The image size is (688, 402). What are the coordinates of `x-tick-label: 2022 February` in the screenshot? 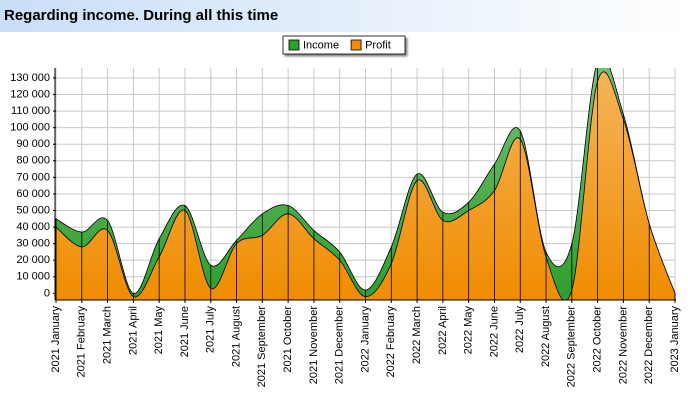 It's located at (391, 342).